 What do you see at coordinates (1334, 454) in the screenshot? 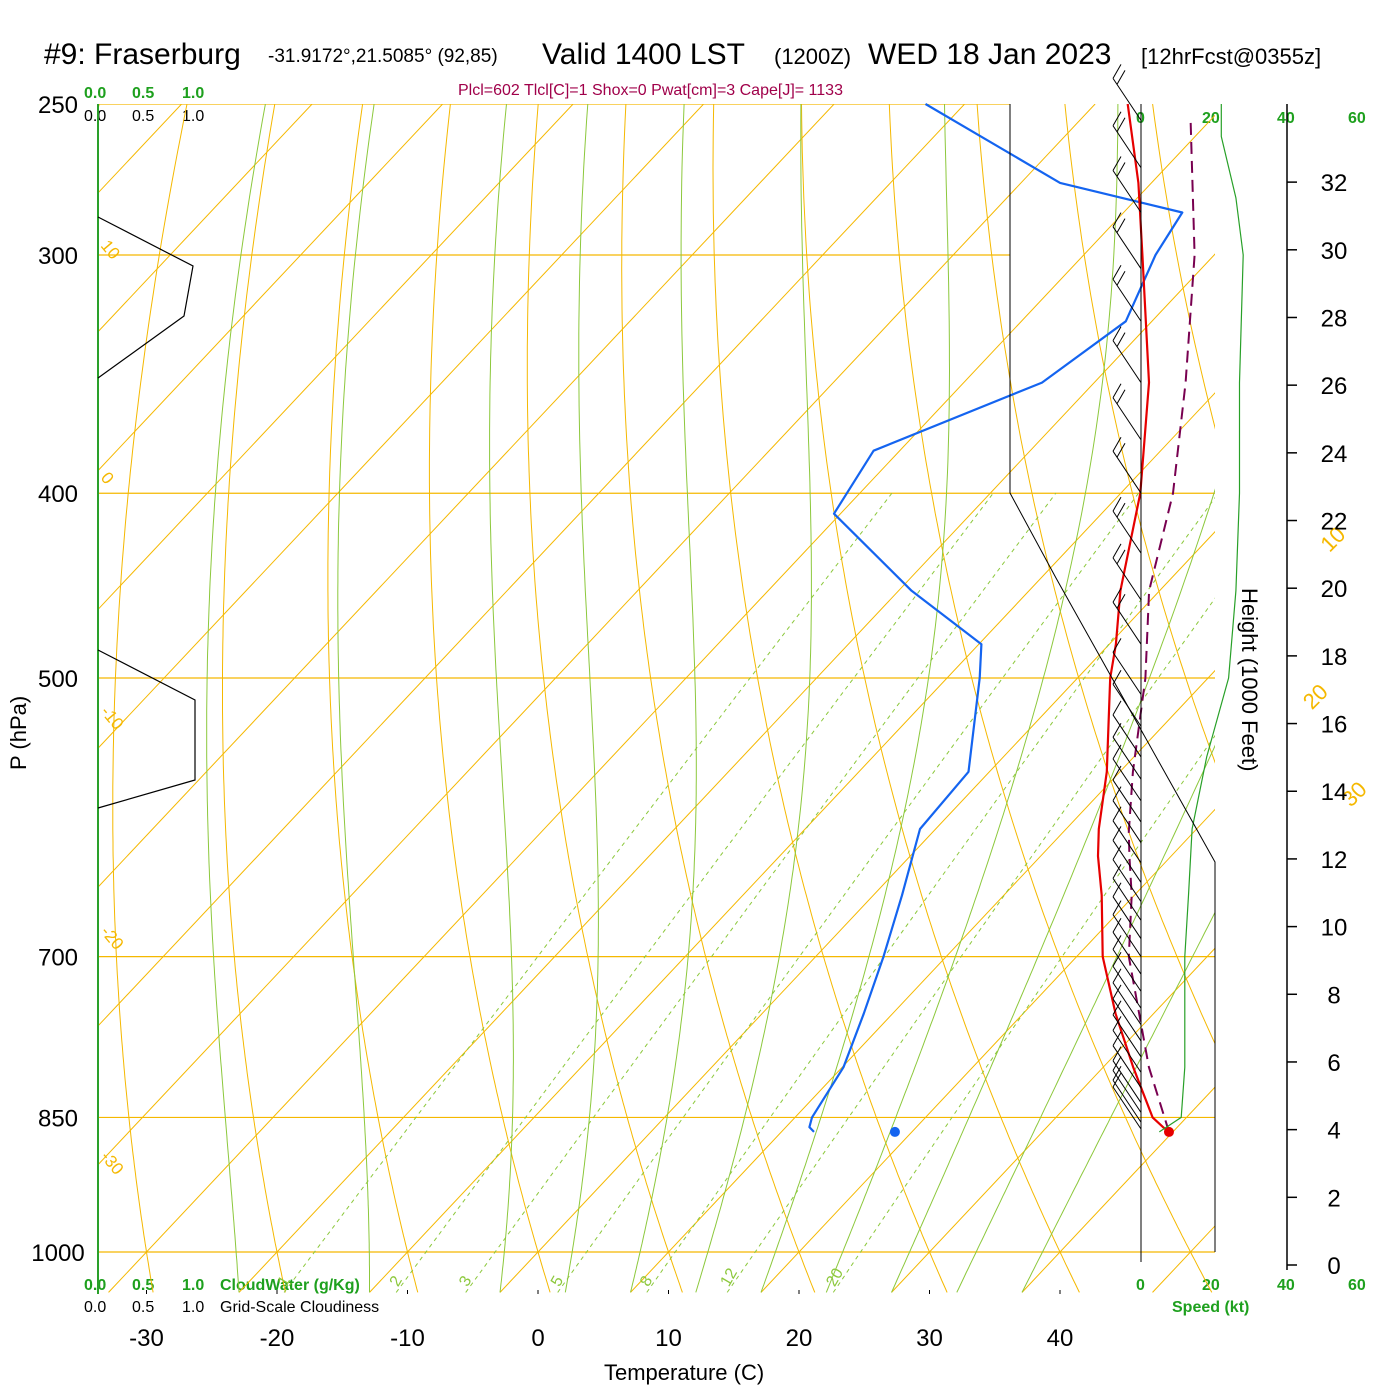
I see `height-tick-label: 24` at bounding box center [1334, 454].